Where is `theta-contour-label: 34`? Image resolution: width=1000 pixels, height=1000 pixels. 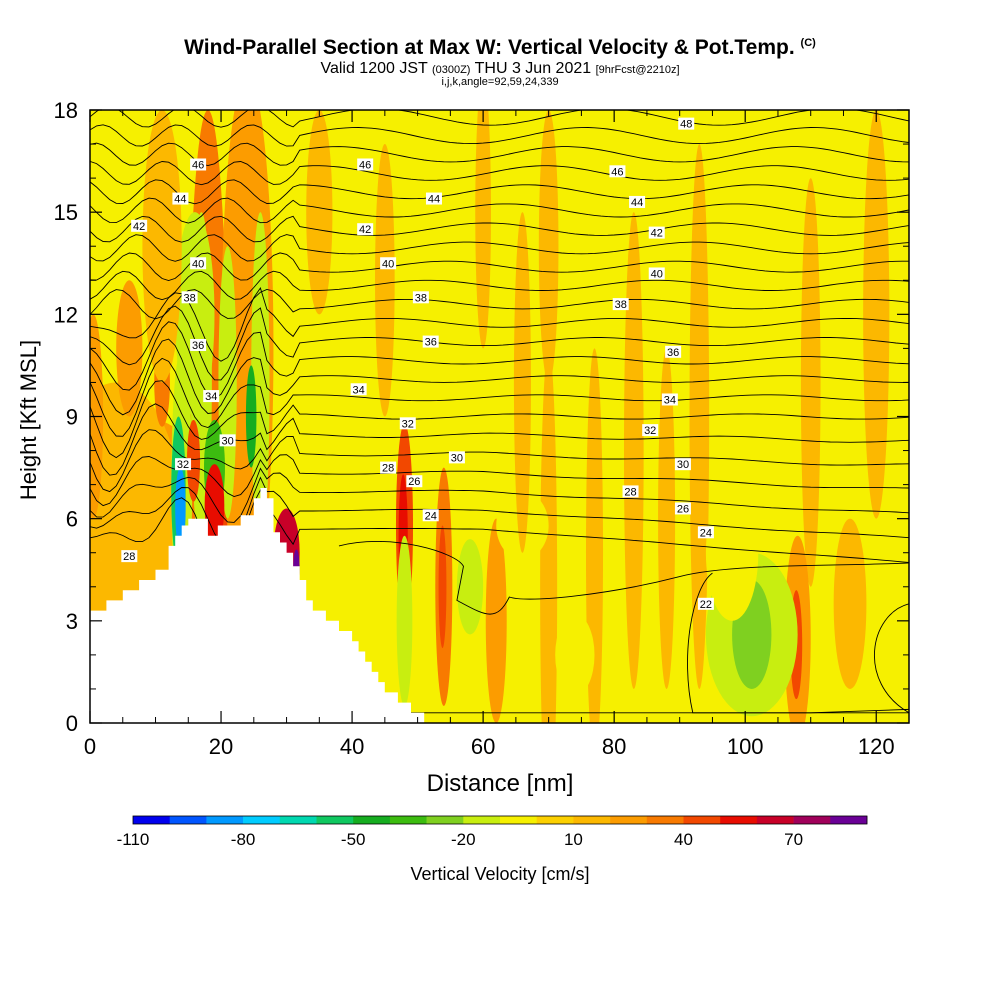
theta-contour-label: 34 is located at coordinates (669, 399).